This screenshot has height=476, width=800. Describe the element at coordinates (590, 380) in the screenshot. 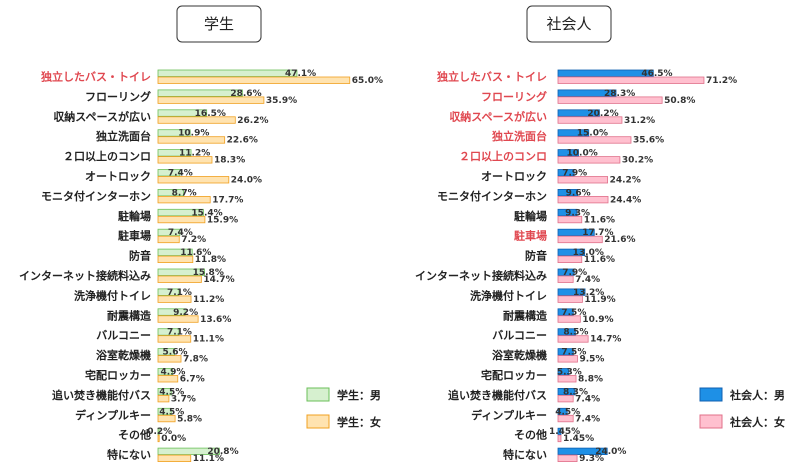

I see `data-label: 8.8%` at that location.